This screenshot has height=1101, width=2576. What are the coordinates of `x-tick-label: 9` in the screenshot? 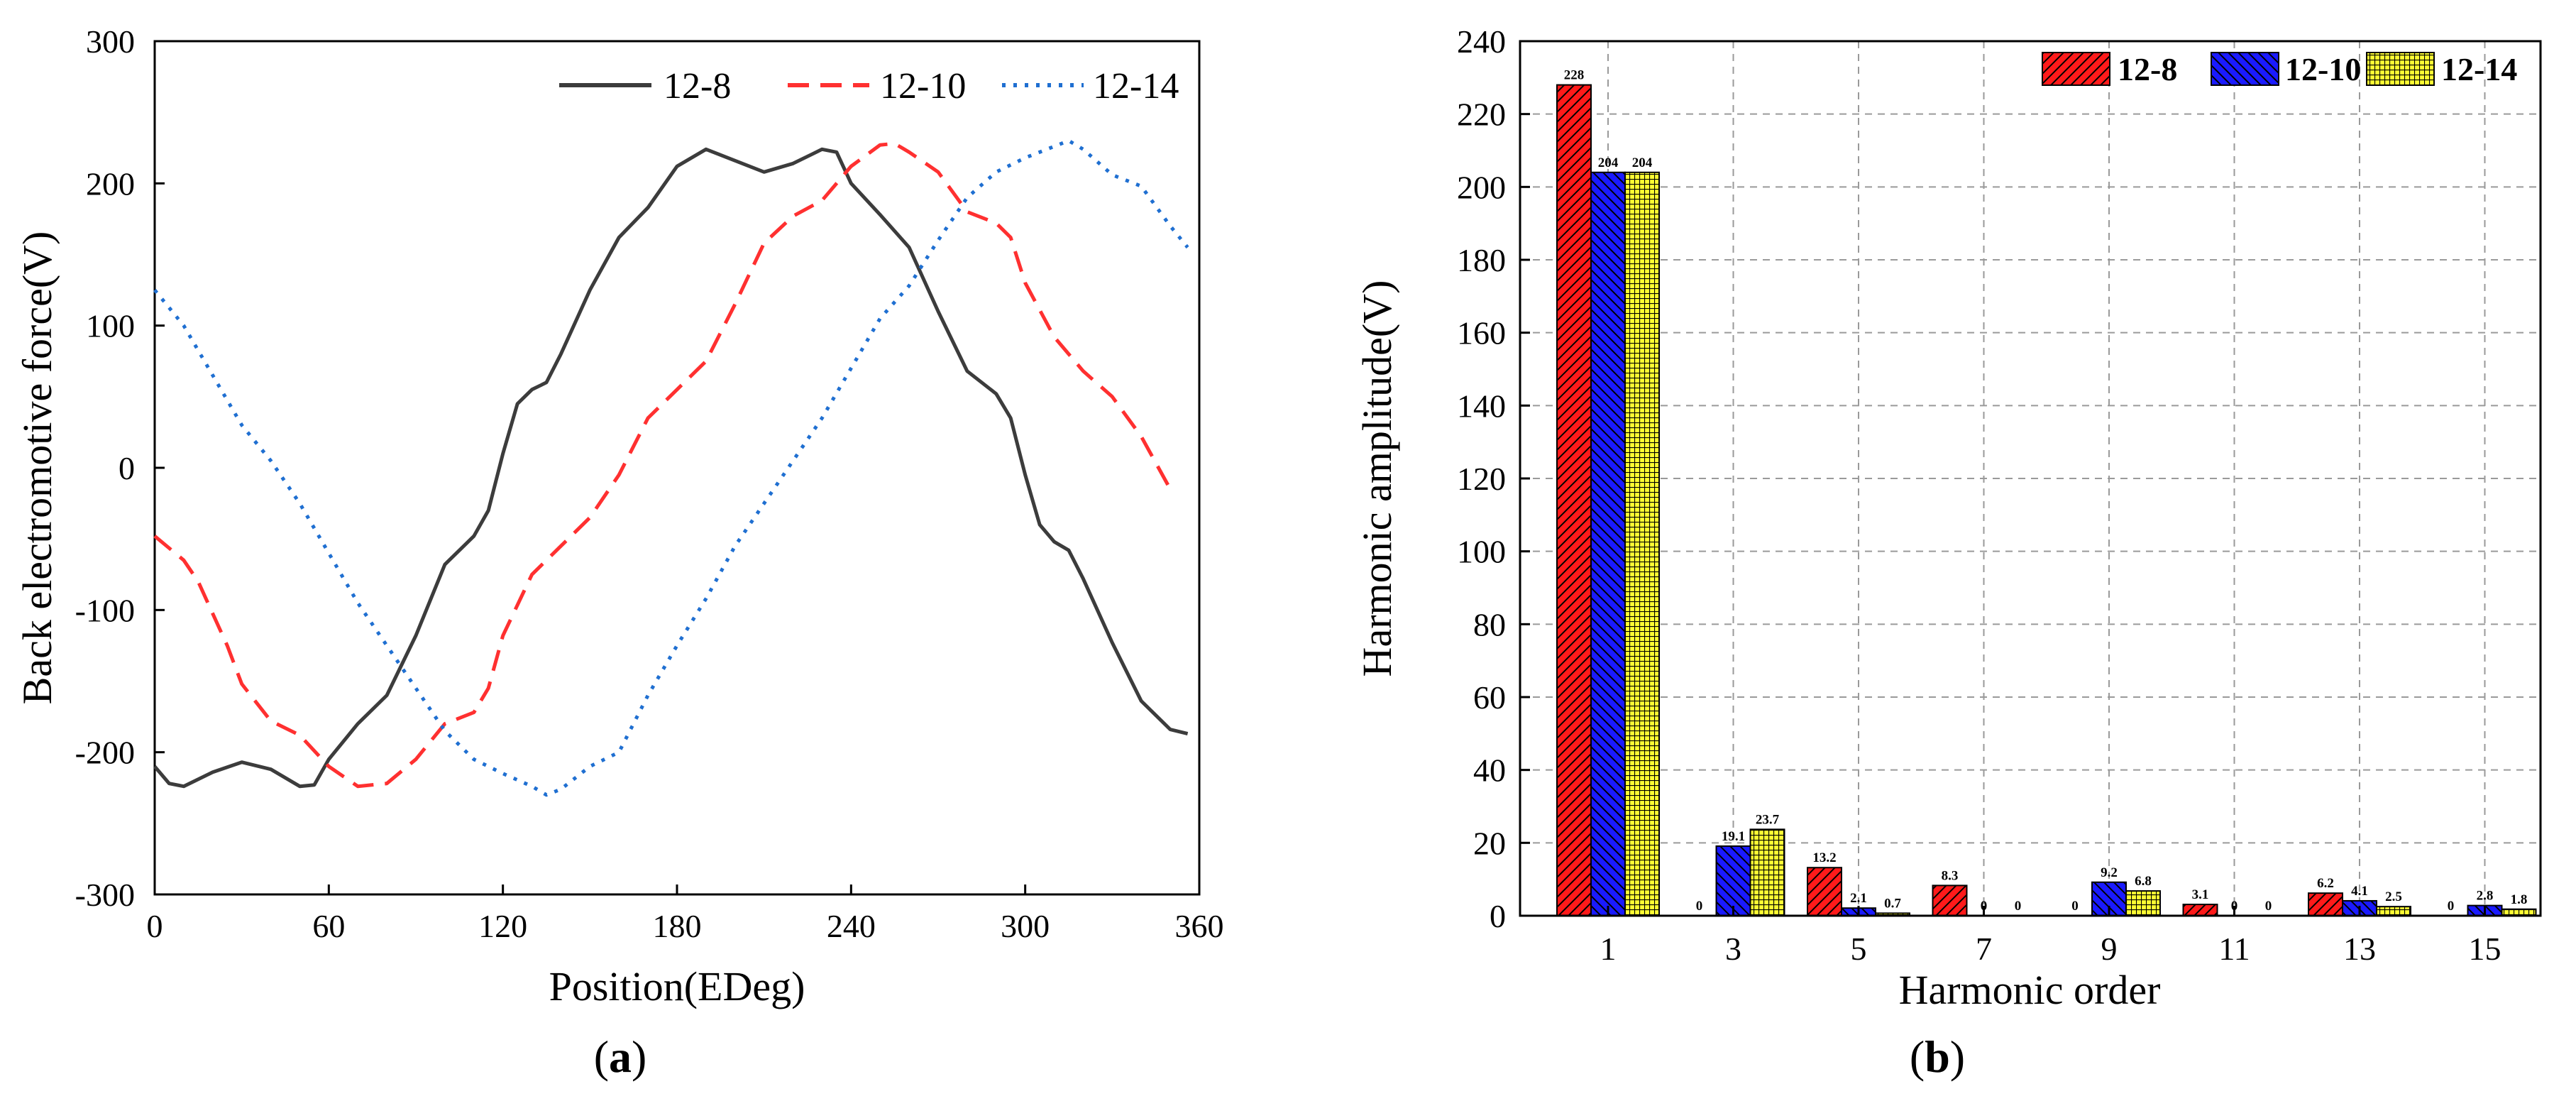 It's located at (2109, 949).